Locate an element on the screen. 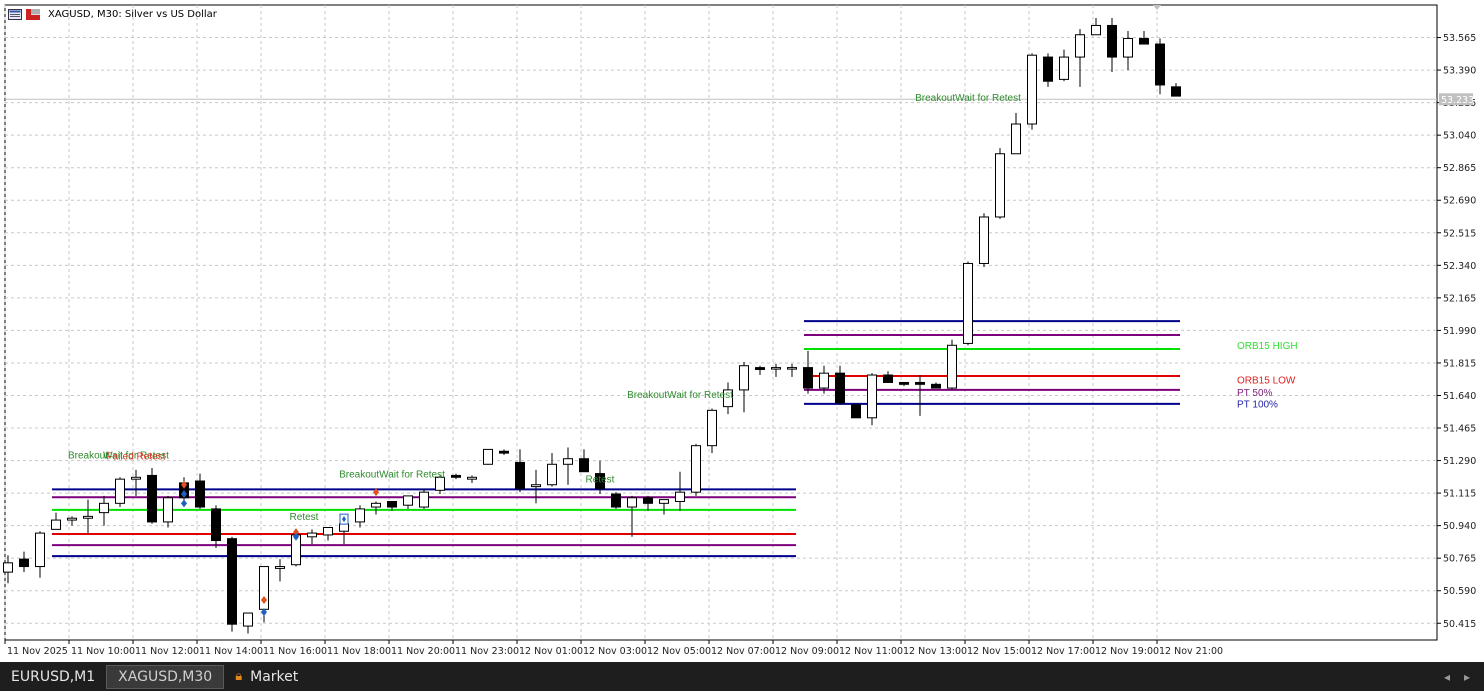 This screenshot has height=691, width=1484. lock-icon: 🔒︎ is located at coordinates (239, 676).